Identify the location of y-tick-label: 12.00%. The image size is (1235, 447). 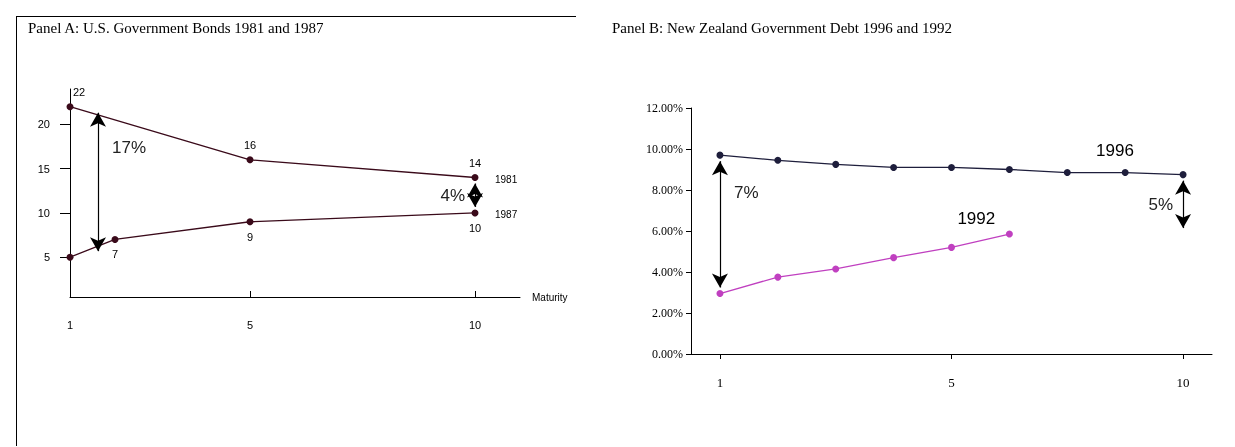
(664, 108).